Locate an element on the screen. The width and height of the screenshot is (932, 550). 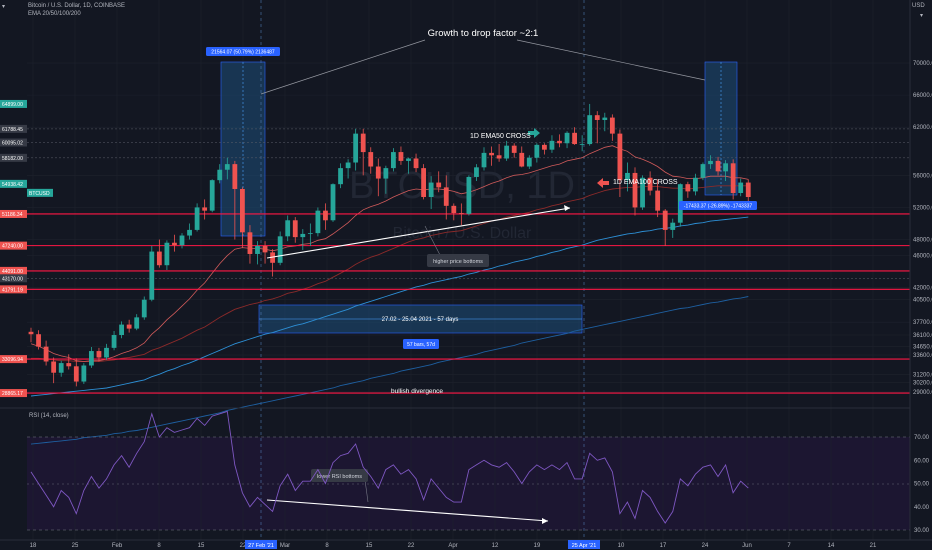
price-level-tag-text: 54938.42 is located at coordinates (12, 185).